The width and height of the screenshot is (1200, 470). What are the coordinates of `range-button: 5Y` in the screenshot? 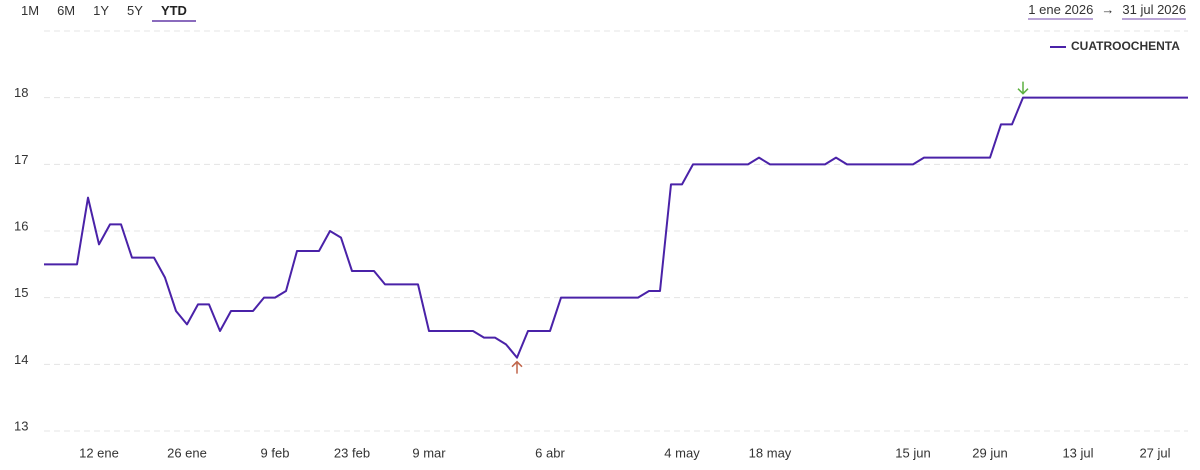 It's located at (135, 10).